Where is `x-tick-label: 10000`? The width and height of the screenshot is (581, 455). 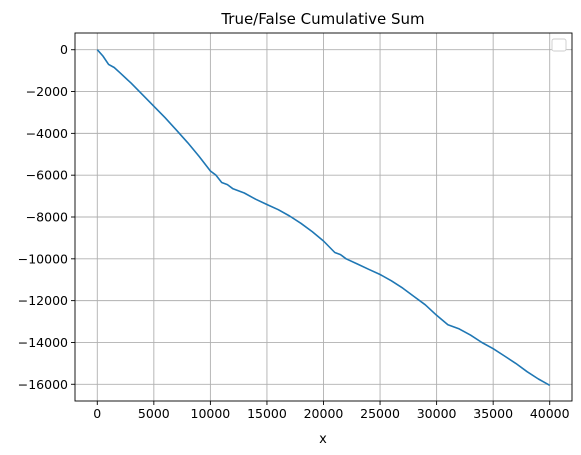 x-tick-label: 10000 is located at coordinates (211, 413).